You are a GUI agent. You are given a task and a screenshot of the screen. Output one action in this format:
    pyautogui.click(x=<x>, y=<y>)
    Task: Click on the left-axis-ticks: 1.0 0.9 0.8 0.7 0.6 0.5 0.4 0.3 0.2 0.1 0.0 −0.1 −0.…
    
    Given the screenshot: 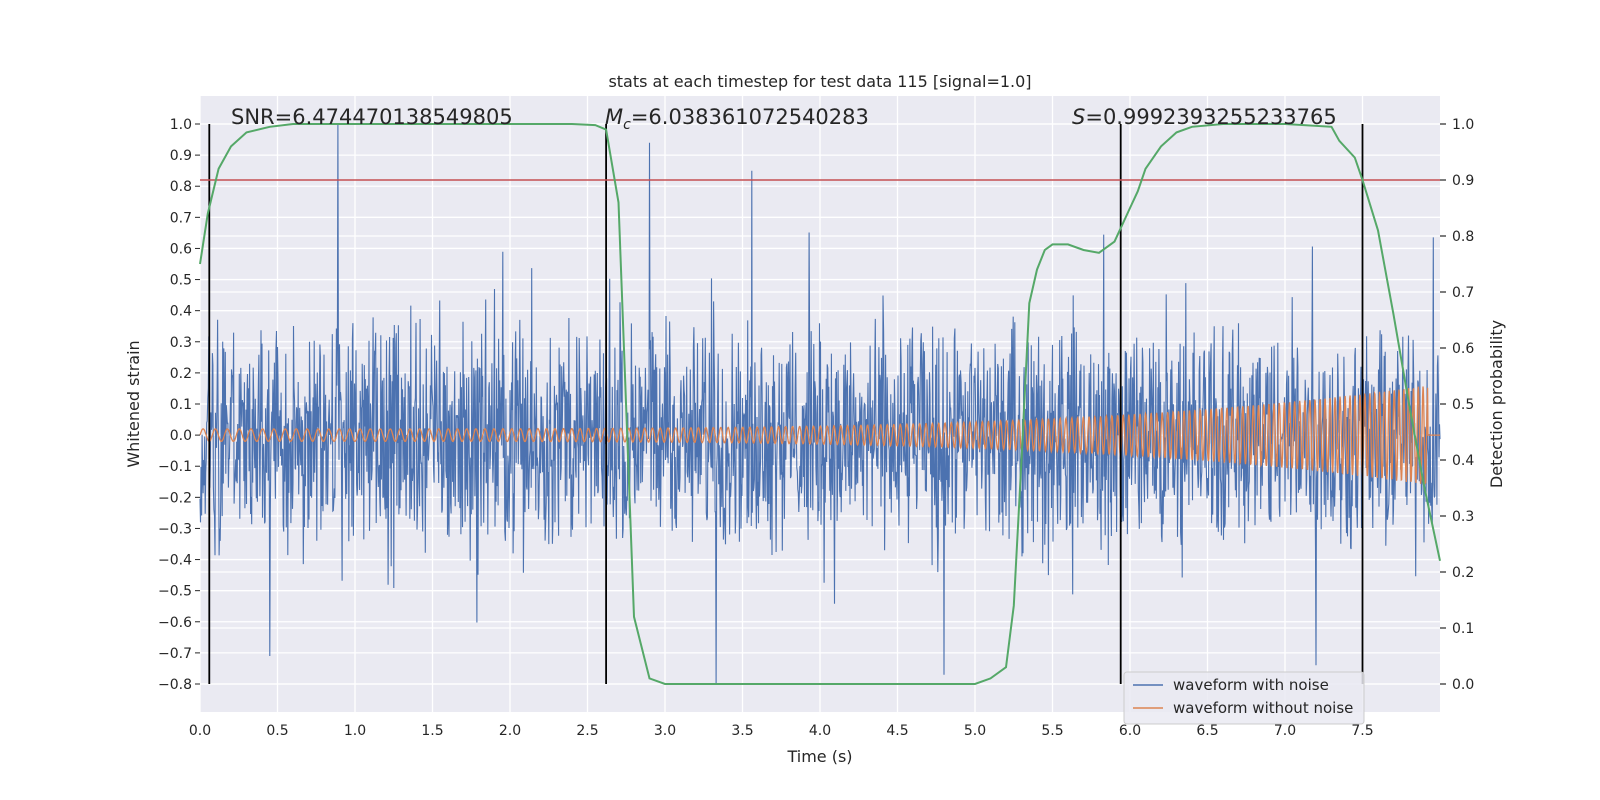 What is the action you would take?
    pyautogui.click(x=179, y=405)
    